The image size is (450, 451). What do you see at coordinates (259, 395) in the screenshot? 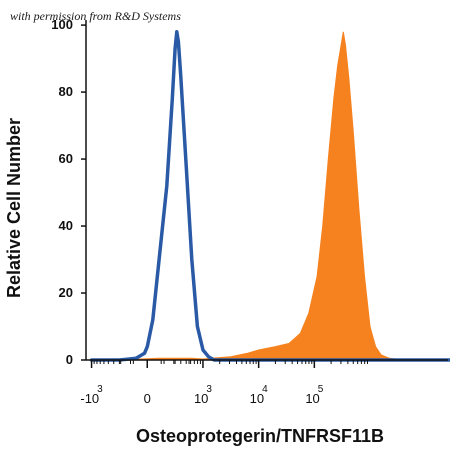
I see `x-tick-label: 104` at bounding box center [259, 395].